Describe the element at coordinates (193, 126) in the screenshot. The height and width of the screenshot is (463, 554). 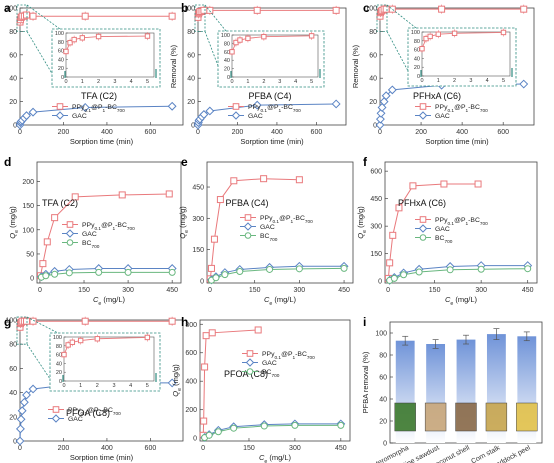
I see `y-tick-label: 0` at that location.